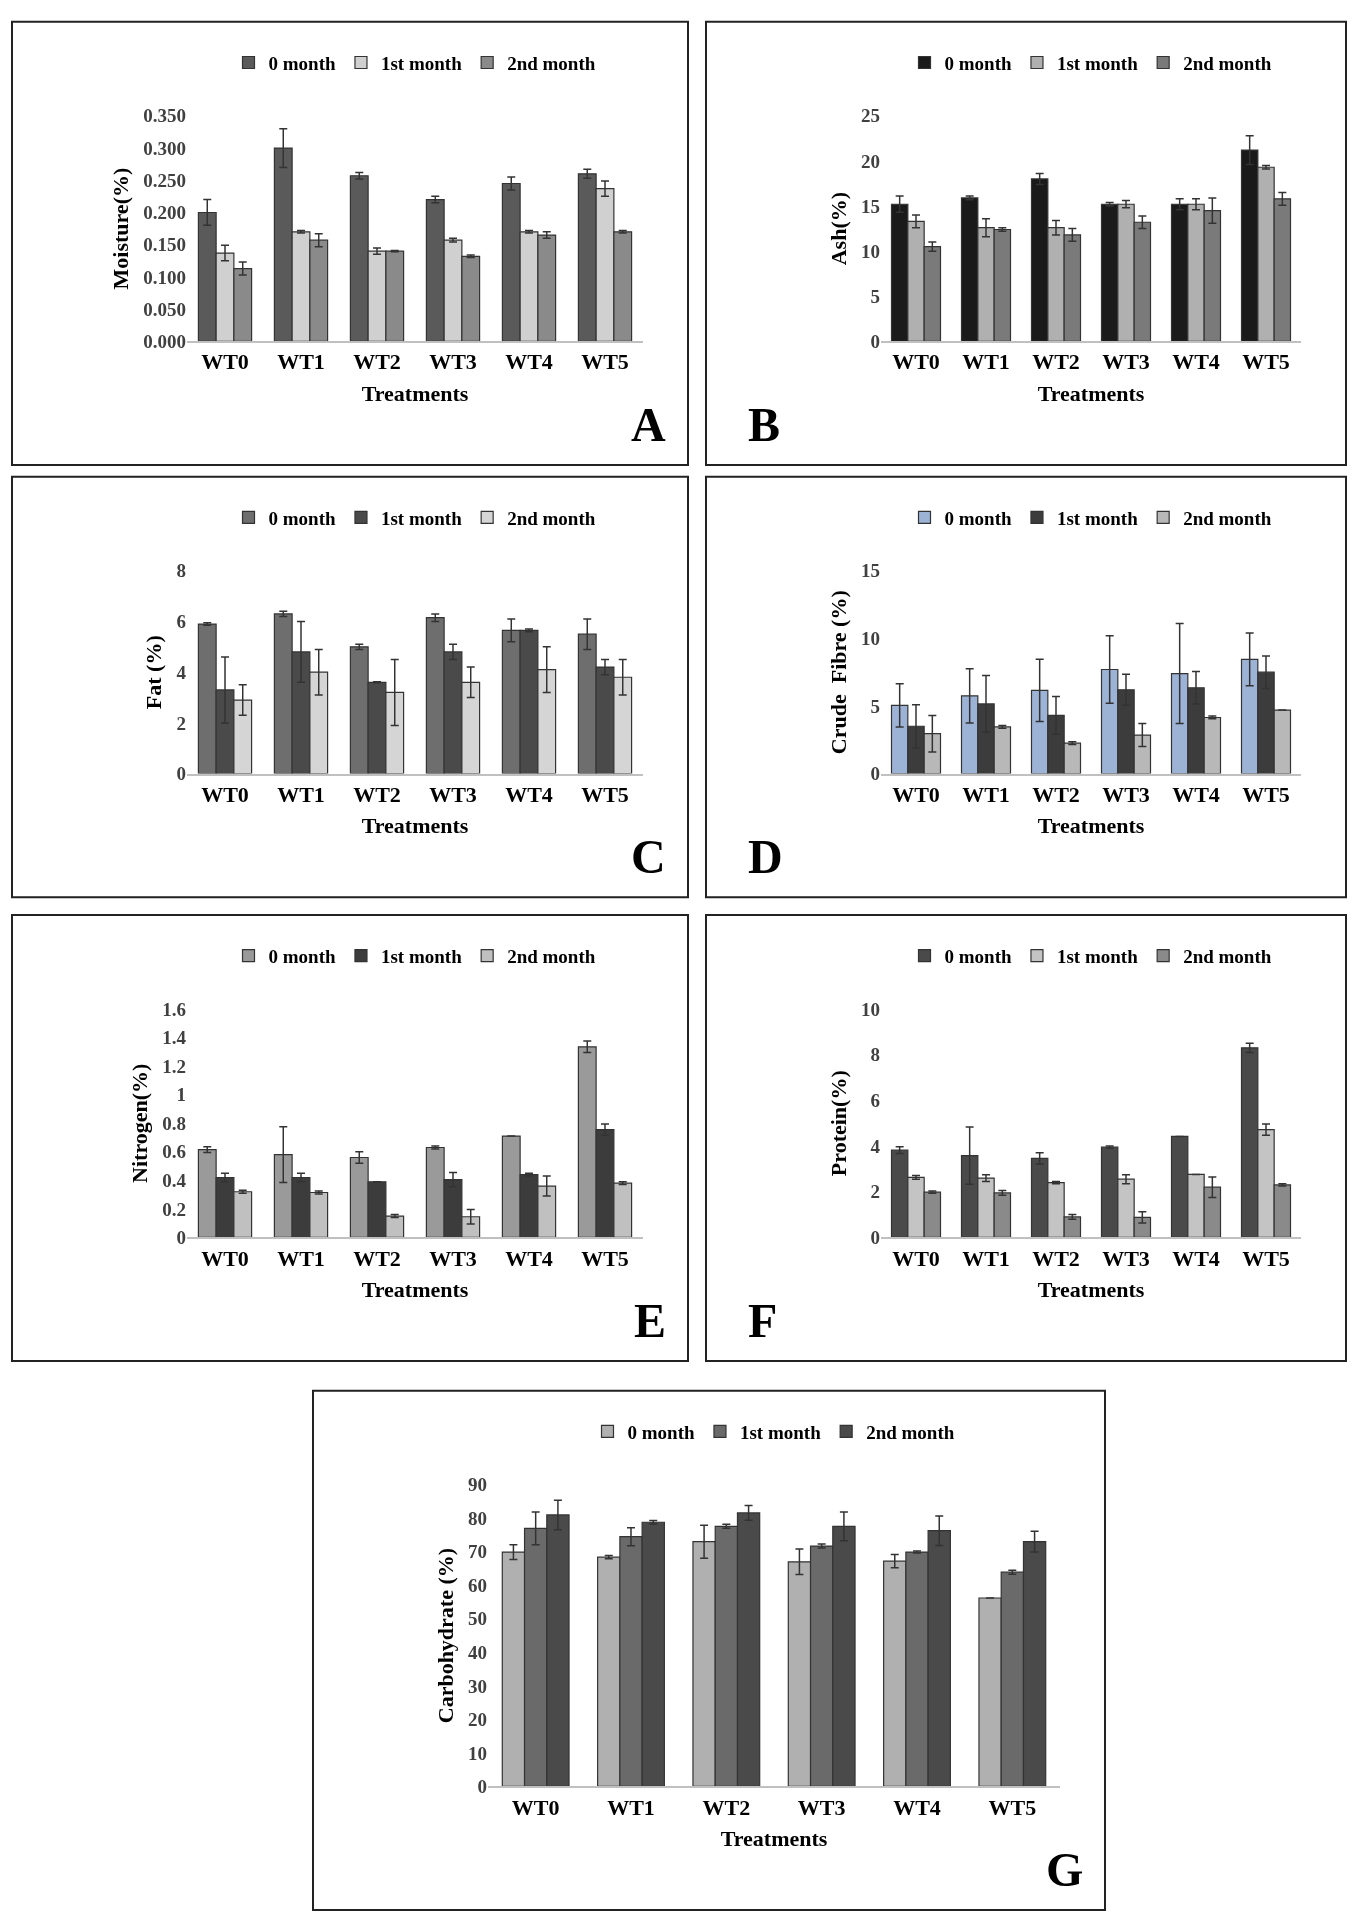 The image size is (1352, 1925). I want to click on y-tick-label: 0.150, so click(164, 245).